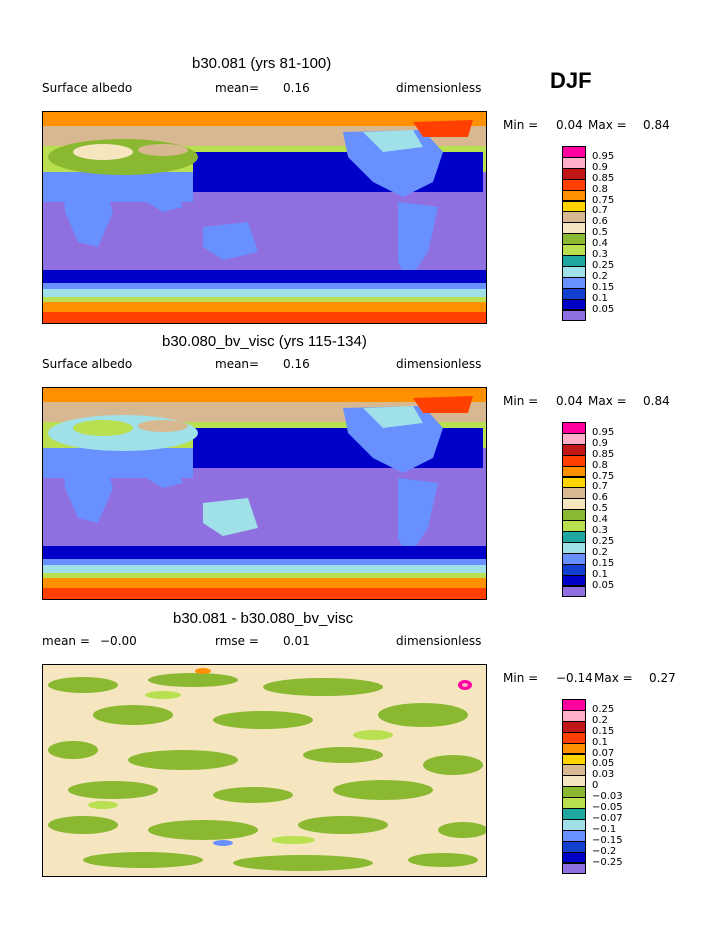  I want to click on legend-label: 0.07, so click(603, 753).